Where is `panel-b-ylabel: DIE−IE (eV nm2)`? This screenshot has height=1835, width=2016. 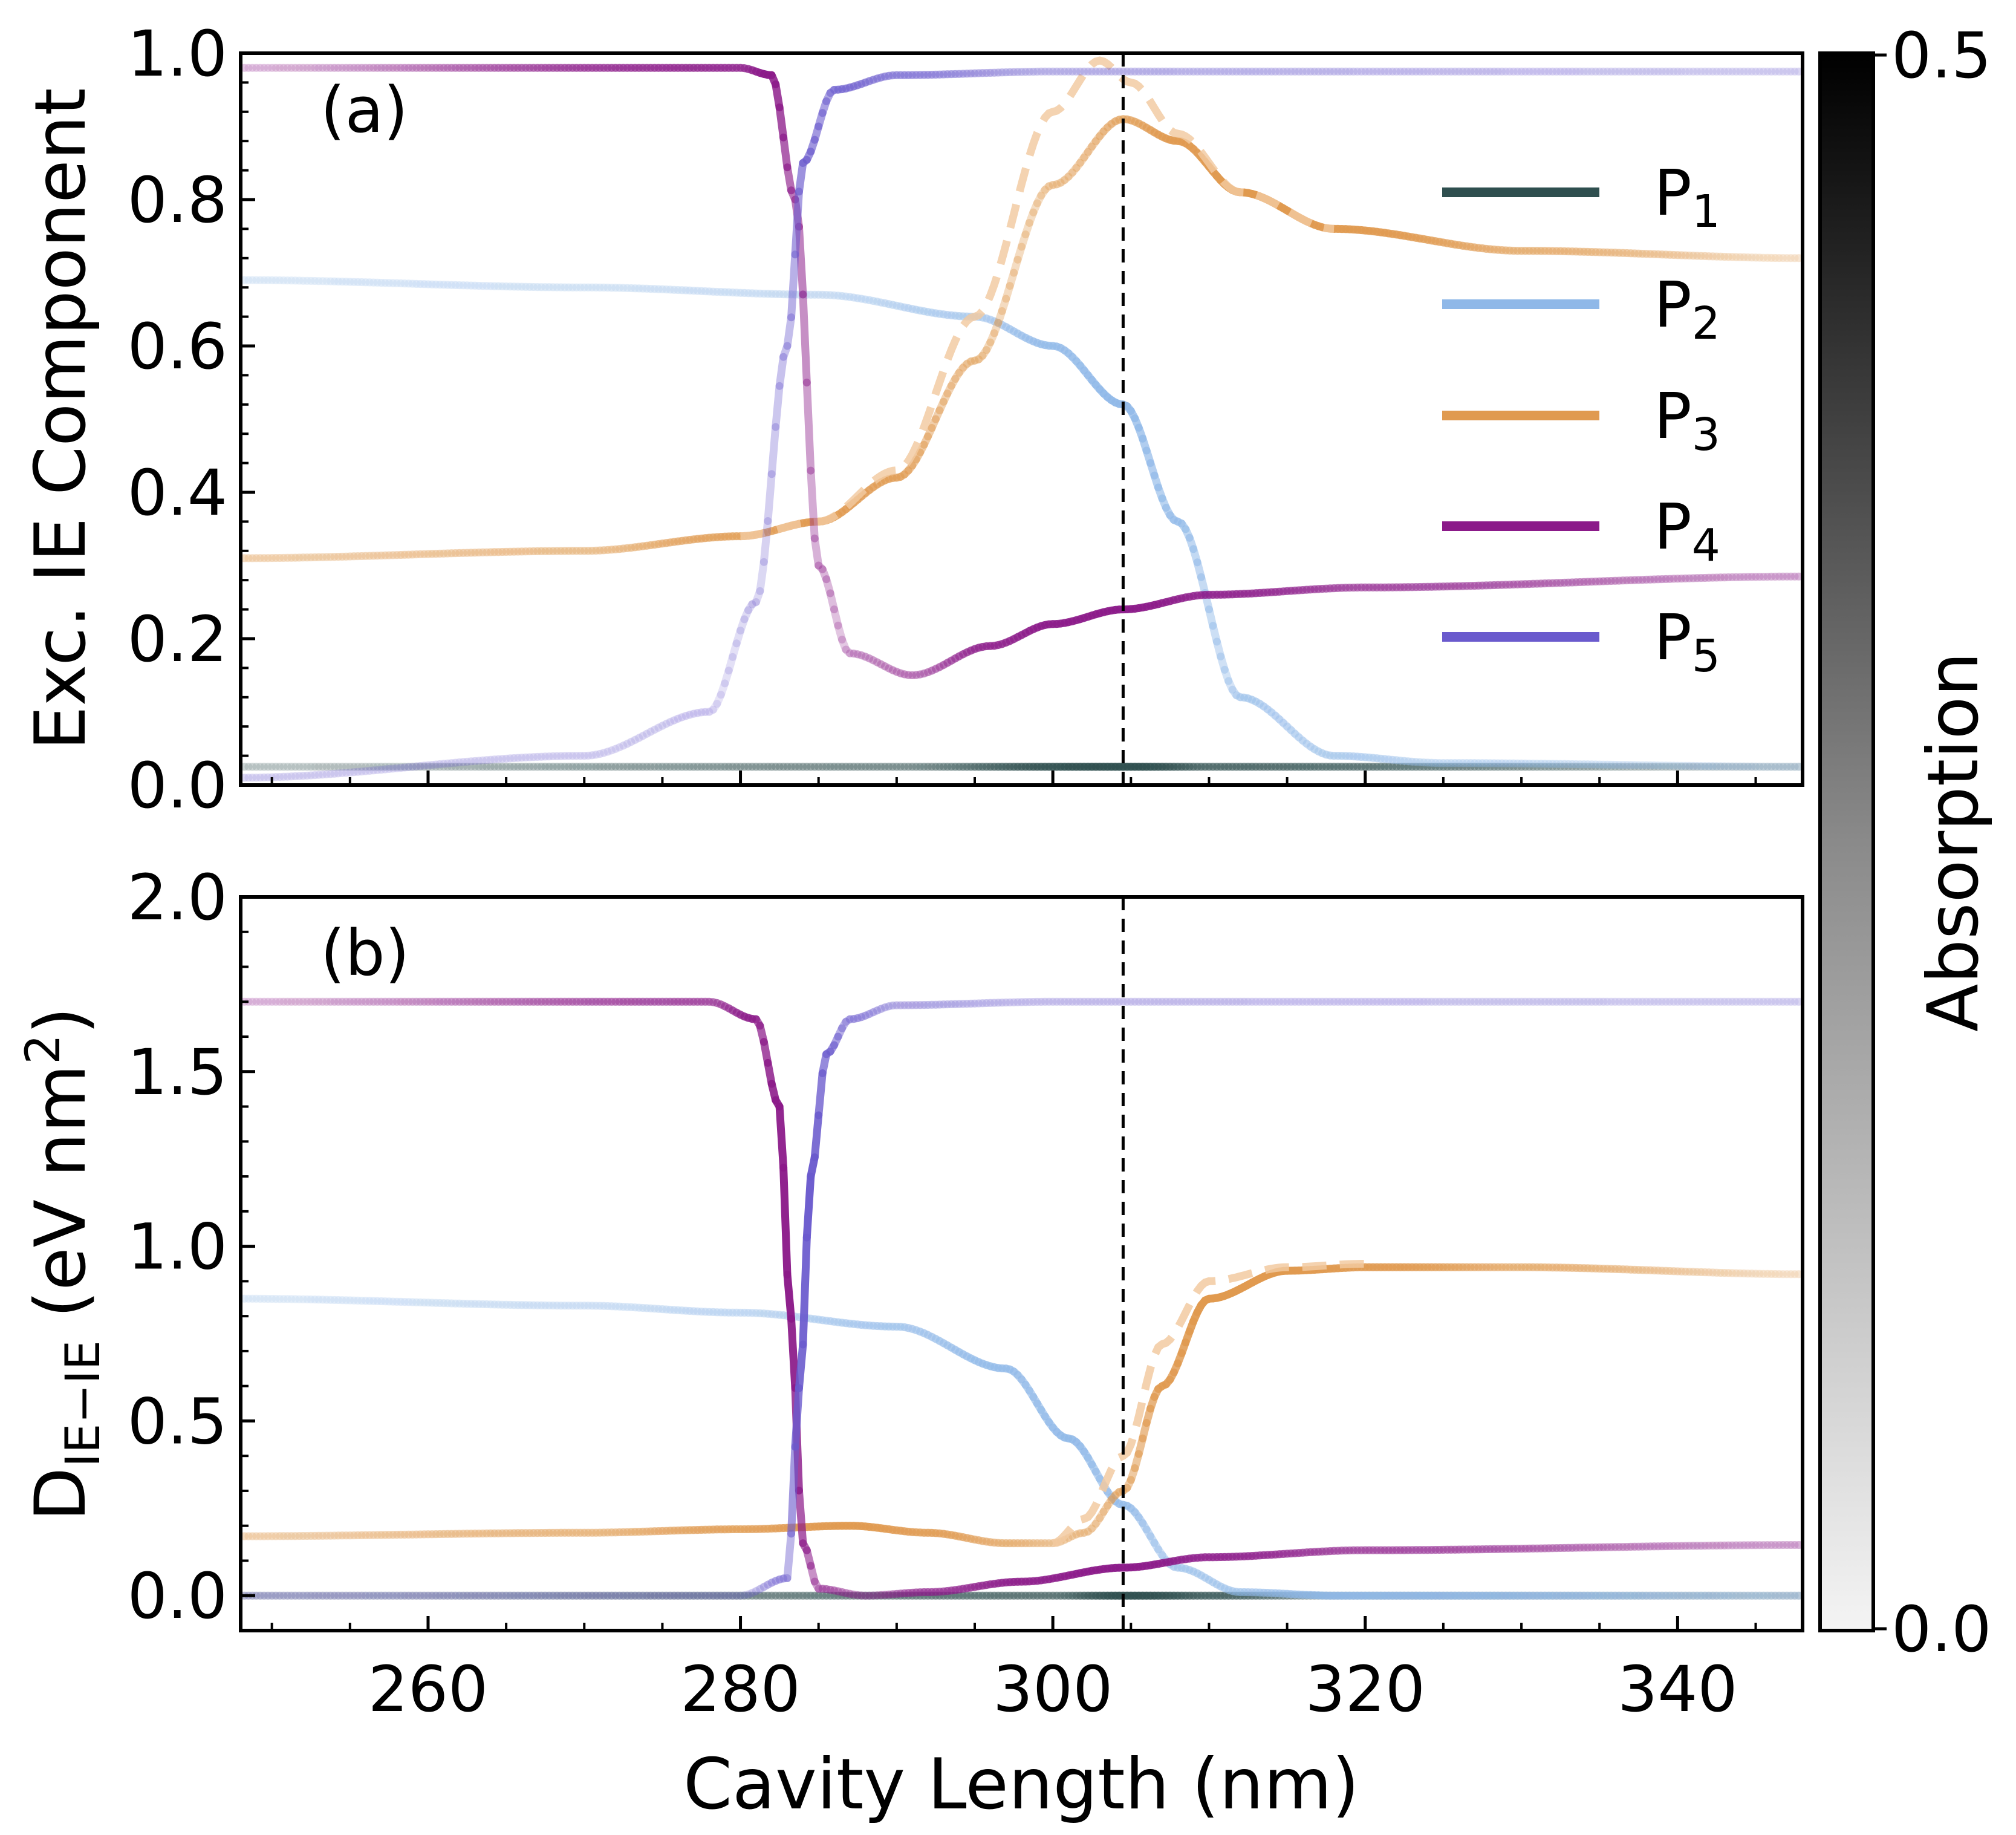 panel-b-ylabel: DIE−IE (eV nm2) is located at coordinates (63, 1264).